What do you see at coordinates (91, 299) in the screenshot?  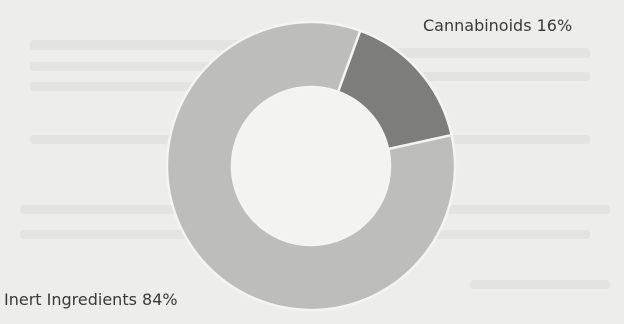 I see `slice-label-inert-ingredients: Inert Ingredients 84%` at bounding box center [91, 299].